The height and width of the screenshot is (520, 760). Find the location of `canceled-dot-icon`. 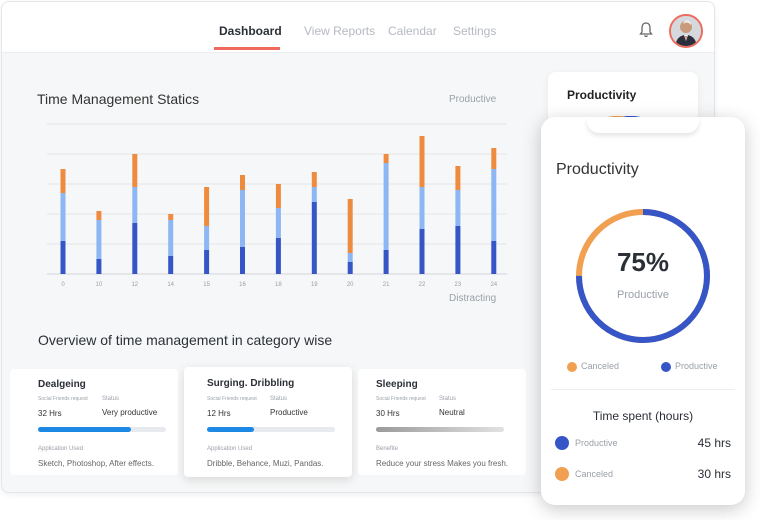

canceled-dot-icon is located at coordinates (572, 366).